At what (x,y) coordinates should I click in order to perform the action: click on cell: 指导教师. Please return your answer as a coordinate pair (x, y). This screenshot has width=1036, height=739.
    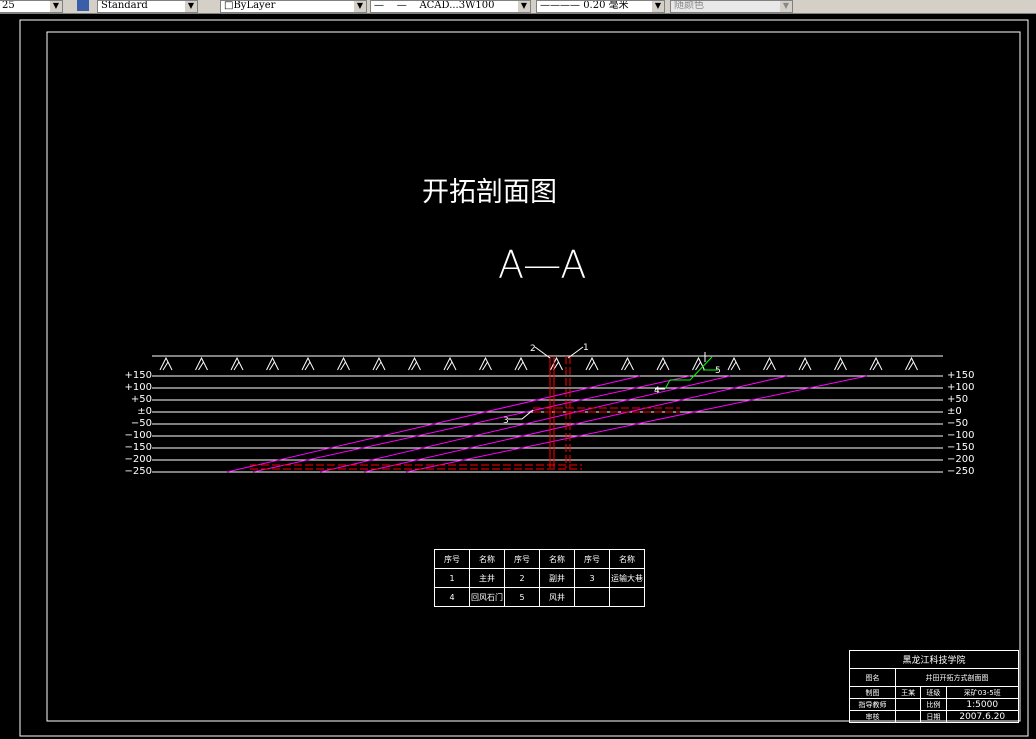
    Looking at the image, I should click on (872, 704).